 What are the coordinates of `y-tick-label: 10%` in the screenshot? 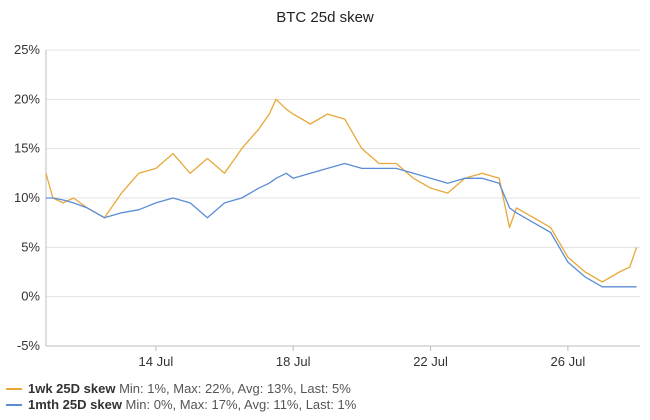 It's located at (27, 197).